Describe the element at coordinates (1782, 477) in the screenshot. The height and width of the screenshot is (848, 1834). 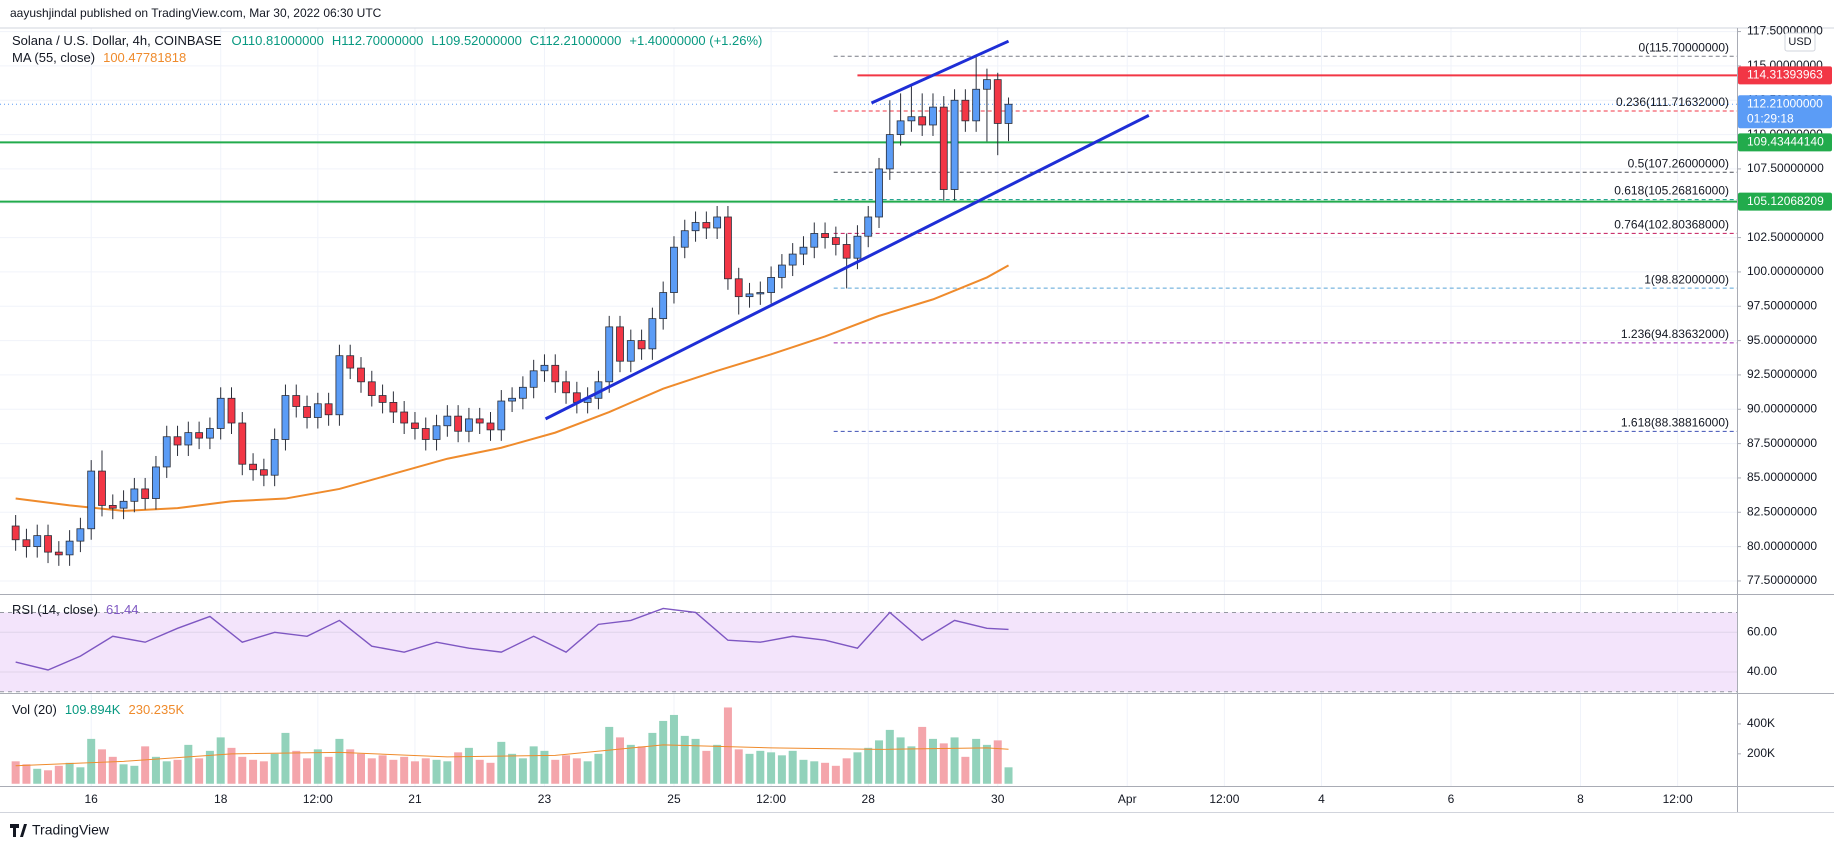
I see `y-tick-label: 85.00000000` at that location.